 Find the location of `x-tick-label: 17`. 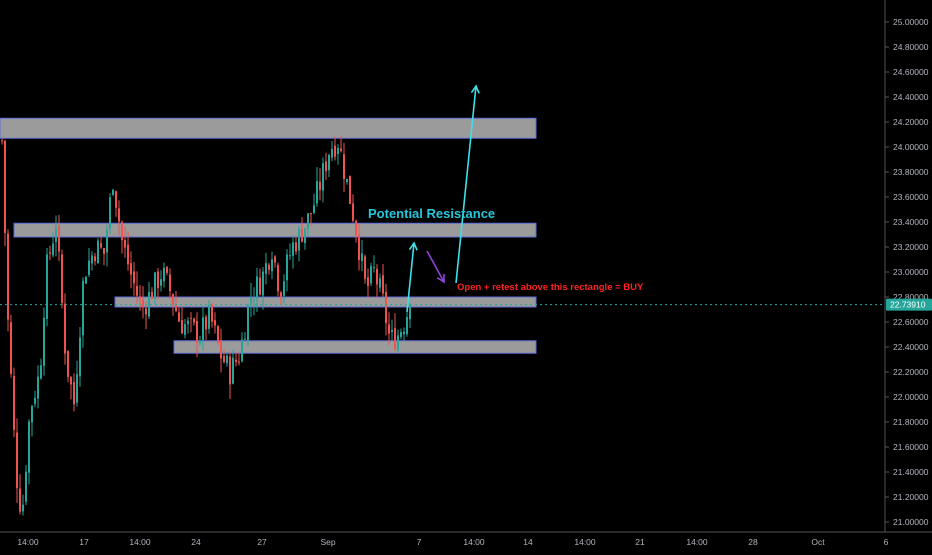

x-tick-label: 17 is located at coordinates (84, 542).